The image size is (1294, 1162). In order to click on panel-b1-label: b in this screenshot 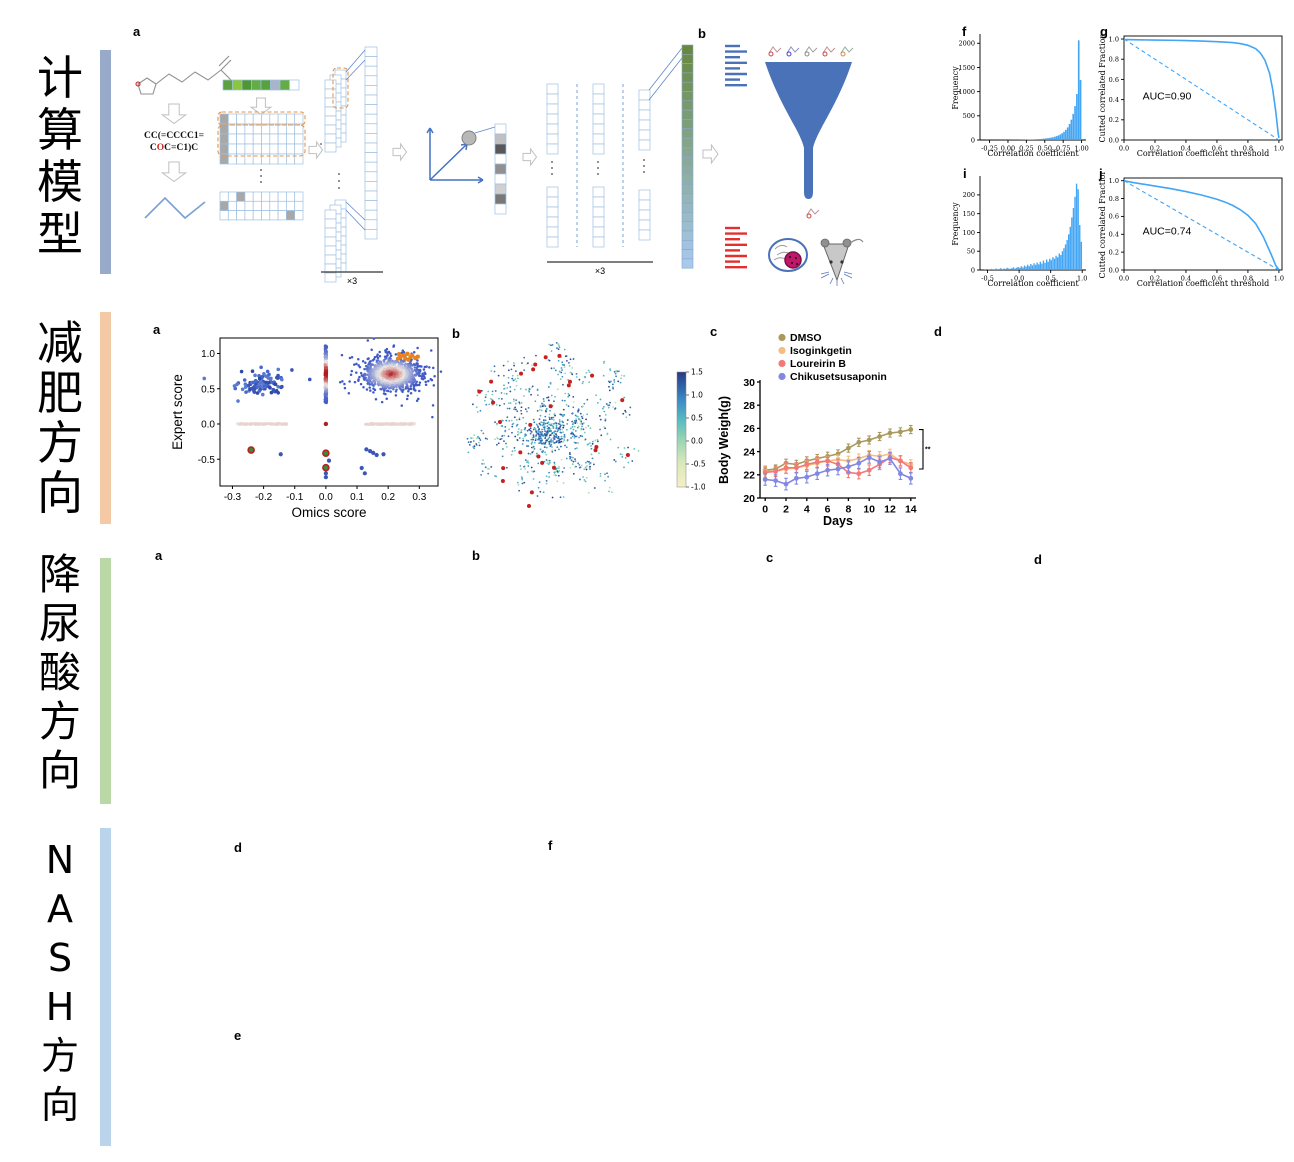, I will do `click(702, 33)`.